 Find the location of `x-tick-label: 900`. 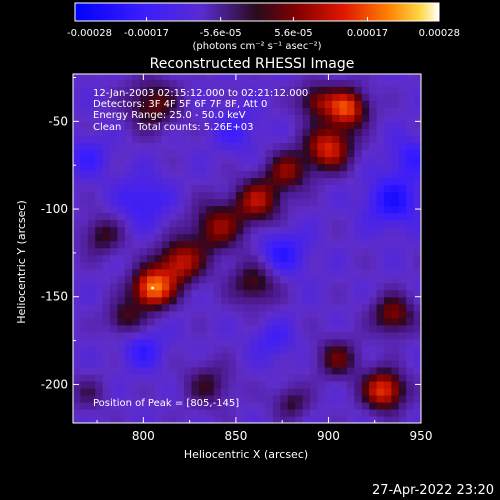

x-tick-label: 900 is located at coordinates (328, 436).